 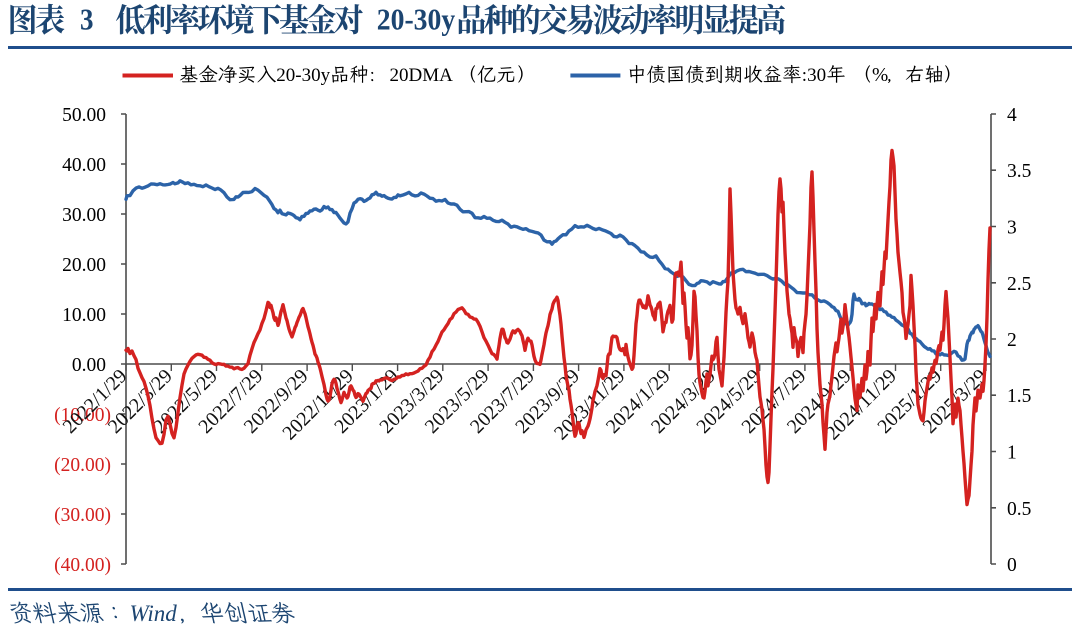 I want to click on svg-text: :30, so click(x=814, y=75).